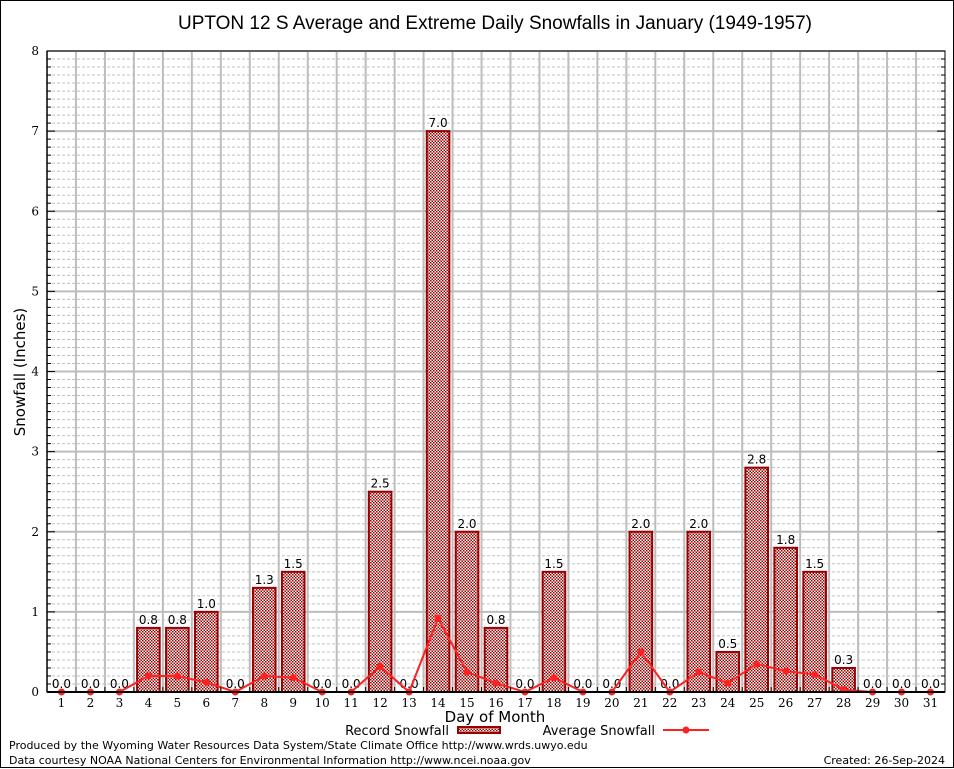 The image size is (954, 769). I want to click on bar-data-label: 7.0, so click(438, 123).